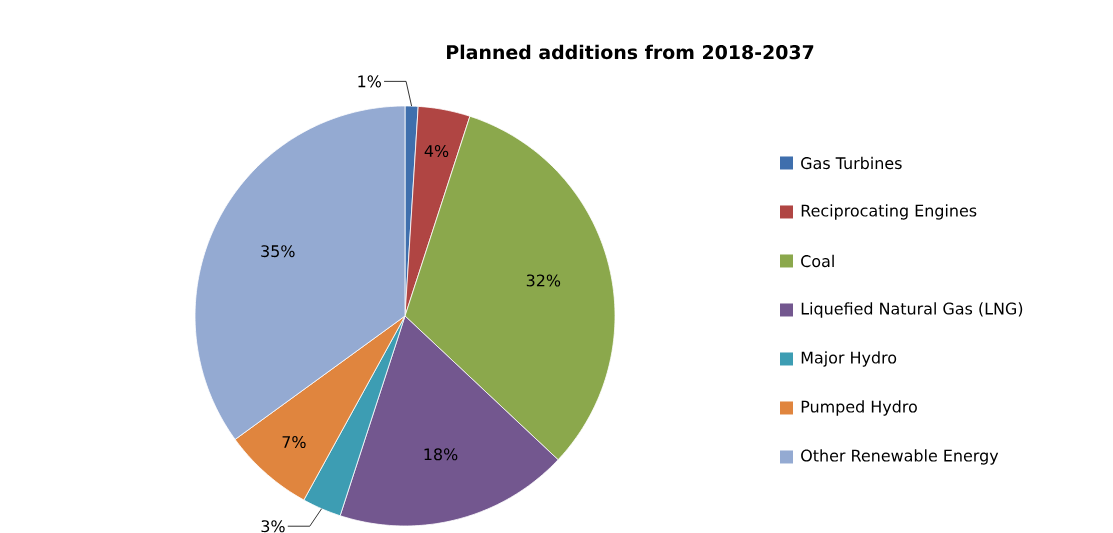 The width and height of the screenshot is (1113, 533). I want to click on legend-label: Coal, so click(817, 261).